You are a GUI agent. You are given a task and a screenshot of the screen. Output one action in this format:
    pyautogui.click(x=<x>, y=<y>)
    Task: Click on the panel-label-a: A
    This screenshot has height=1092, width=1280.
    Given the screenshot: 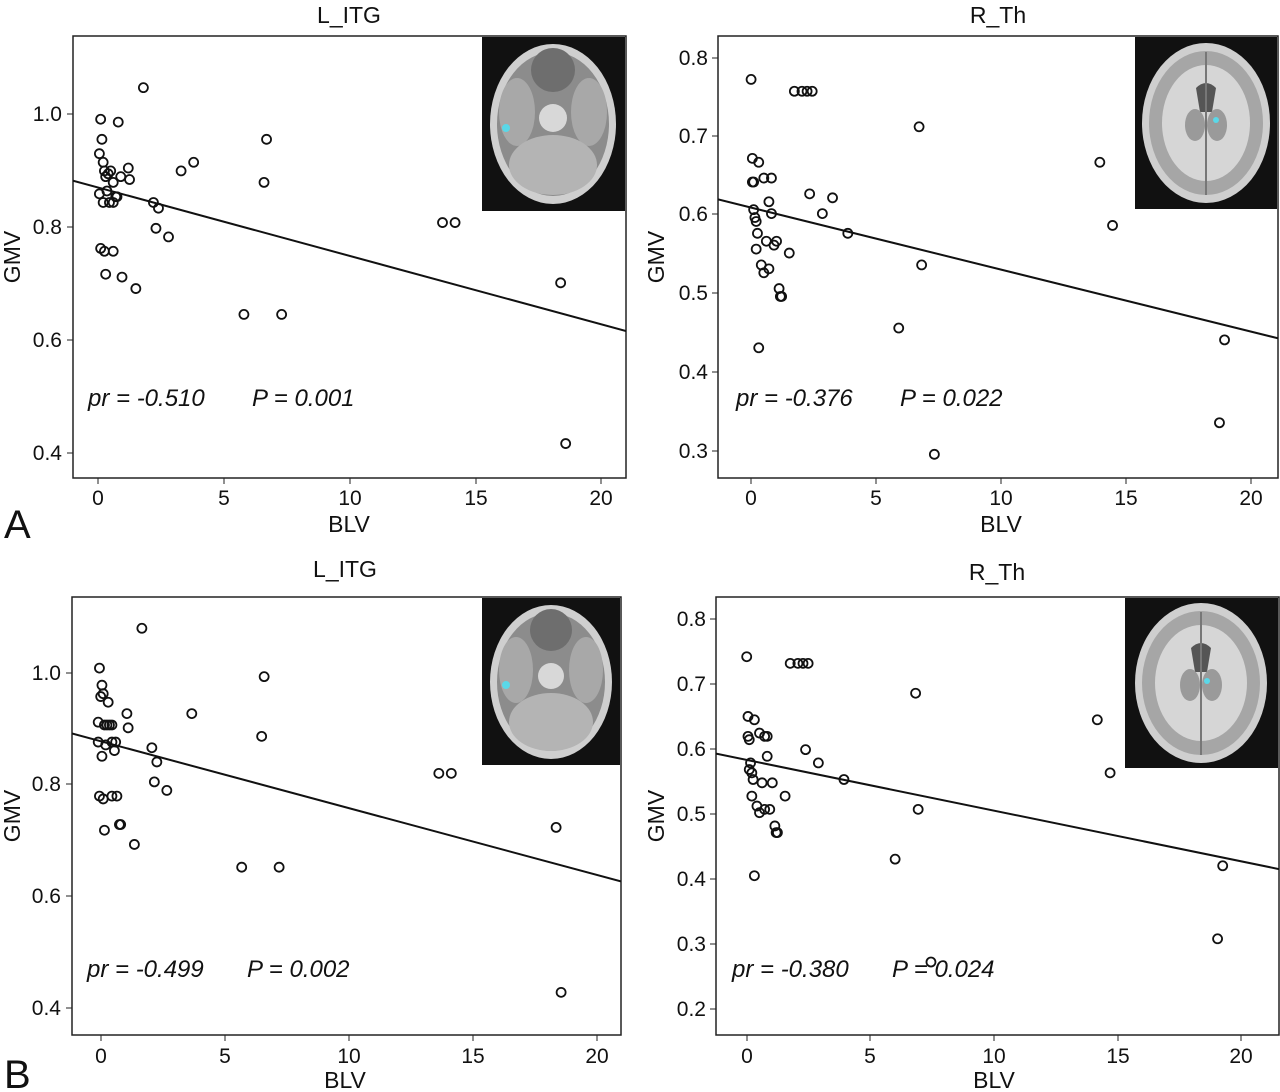 What is the action you would take?
    pyautogui.click(x=17, y=525)
    